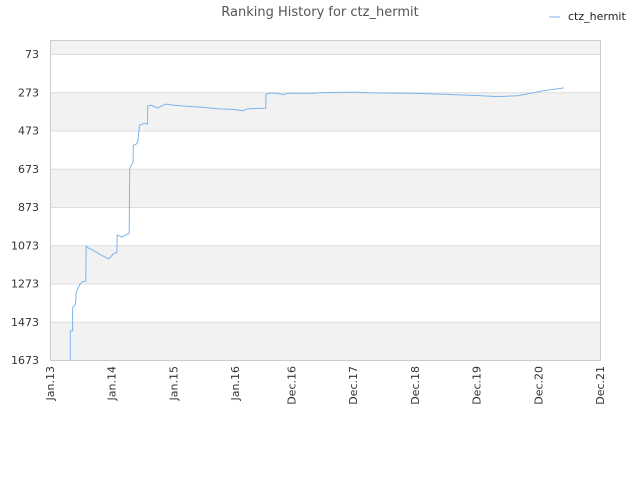  I want to click on legend-label: ctz_hermit, so click(597, 16).